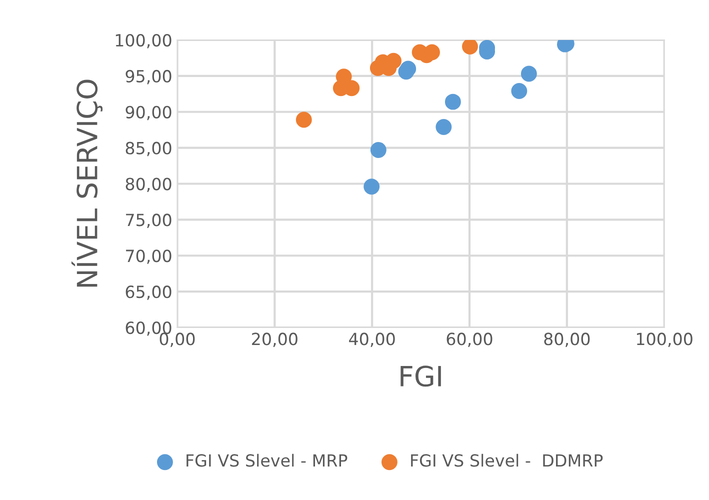 Image resolution: width=709 pixels, height=500 pixels. I want to click on y-tick-label: 70,00, so click(149, 257).